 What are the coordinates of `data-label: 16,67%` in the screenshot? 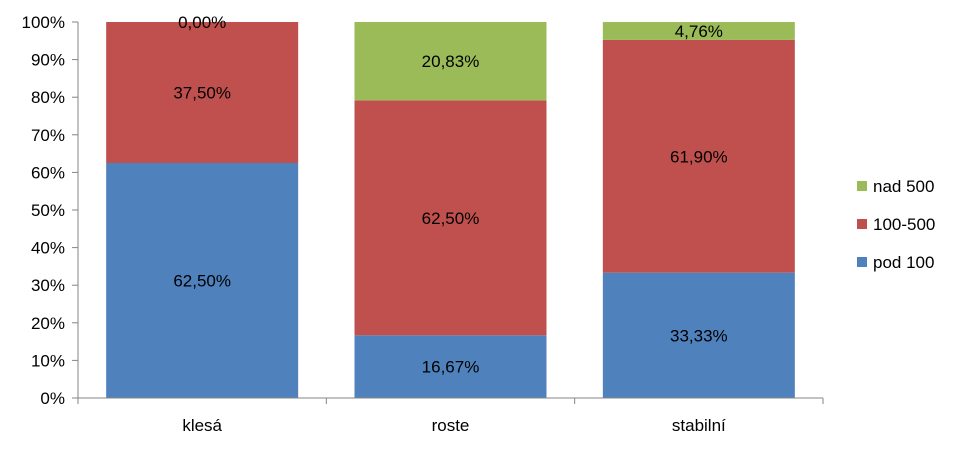 It's located at (451, 367).